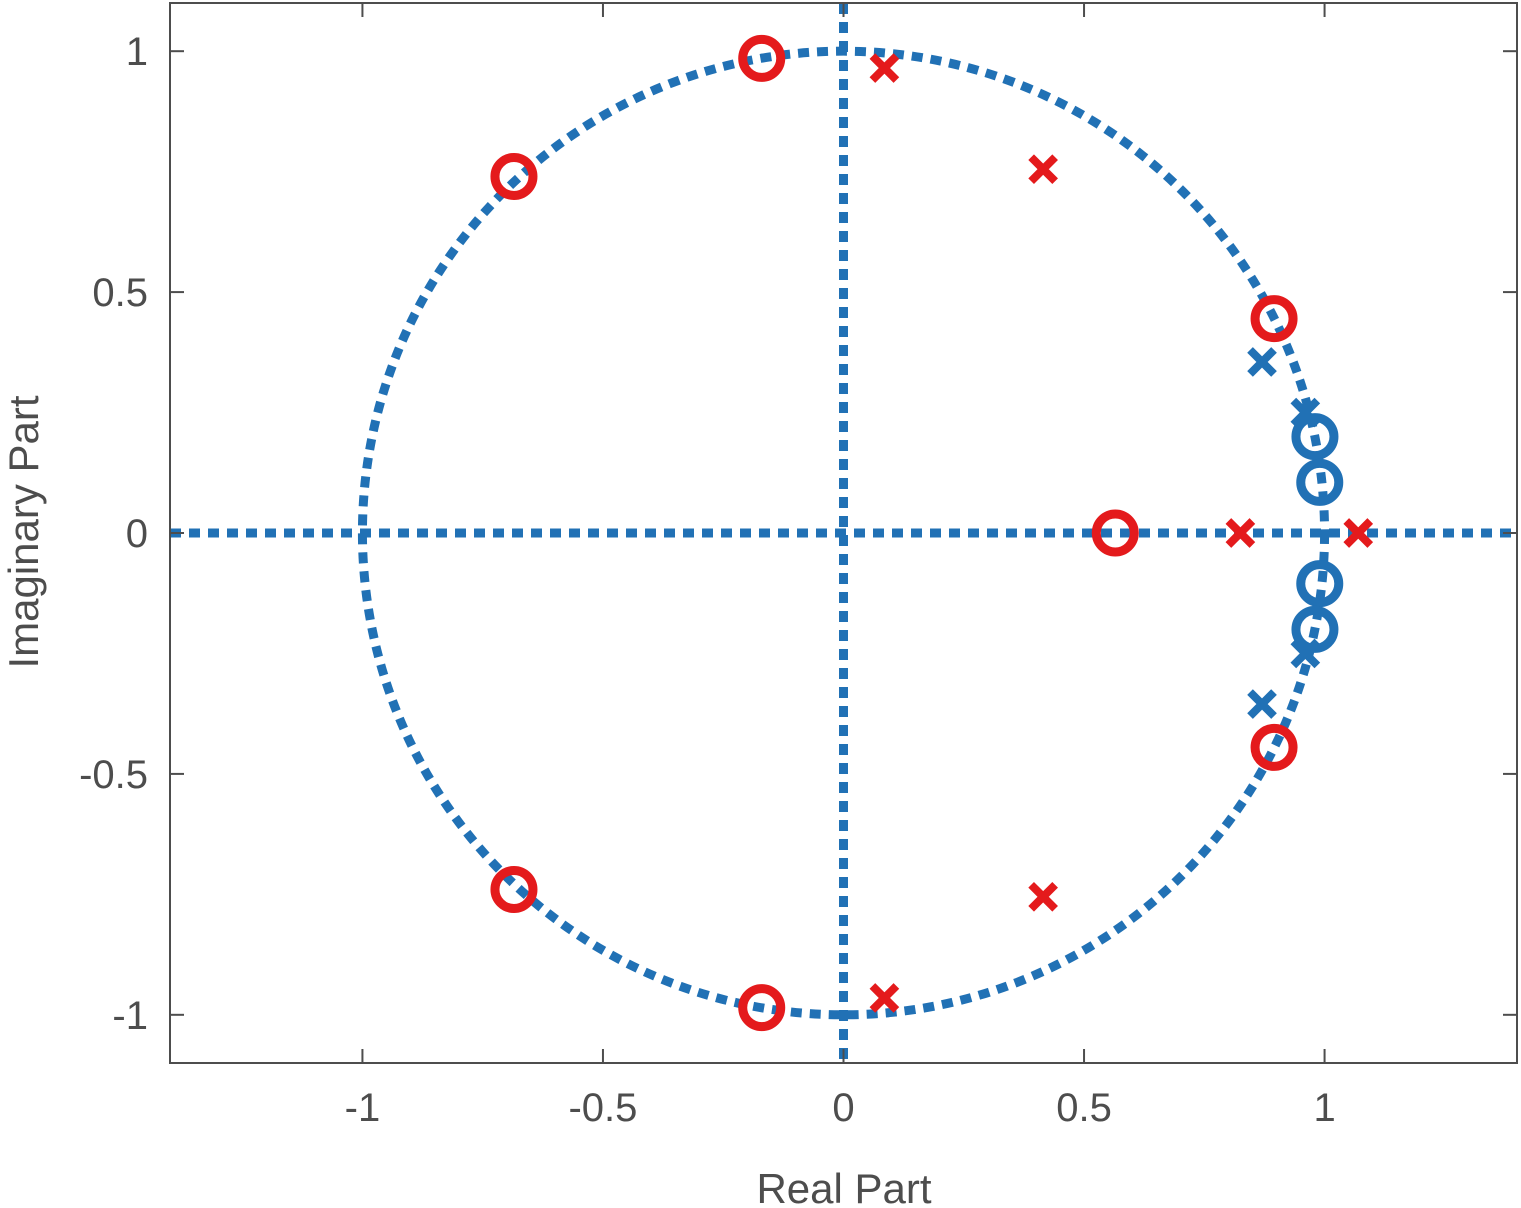 The width and height of the screenshot is (1521, 1208). What do you see at coordinates (120, 293) in the screenshot?
I see `y-tick-label-3: 0.5` at bounding box center [120, 293].